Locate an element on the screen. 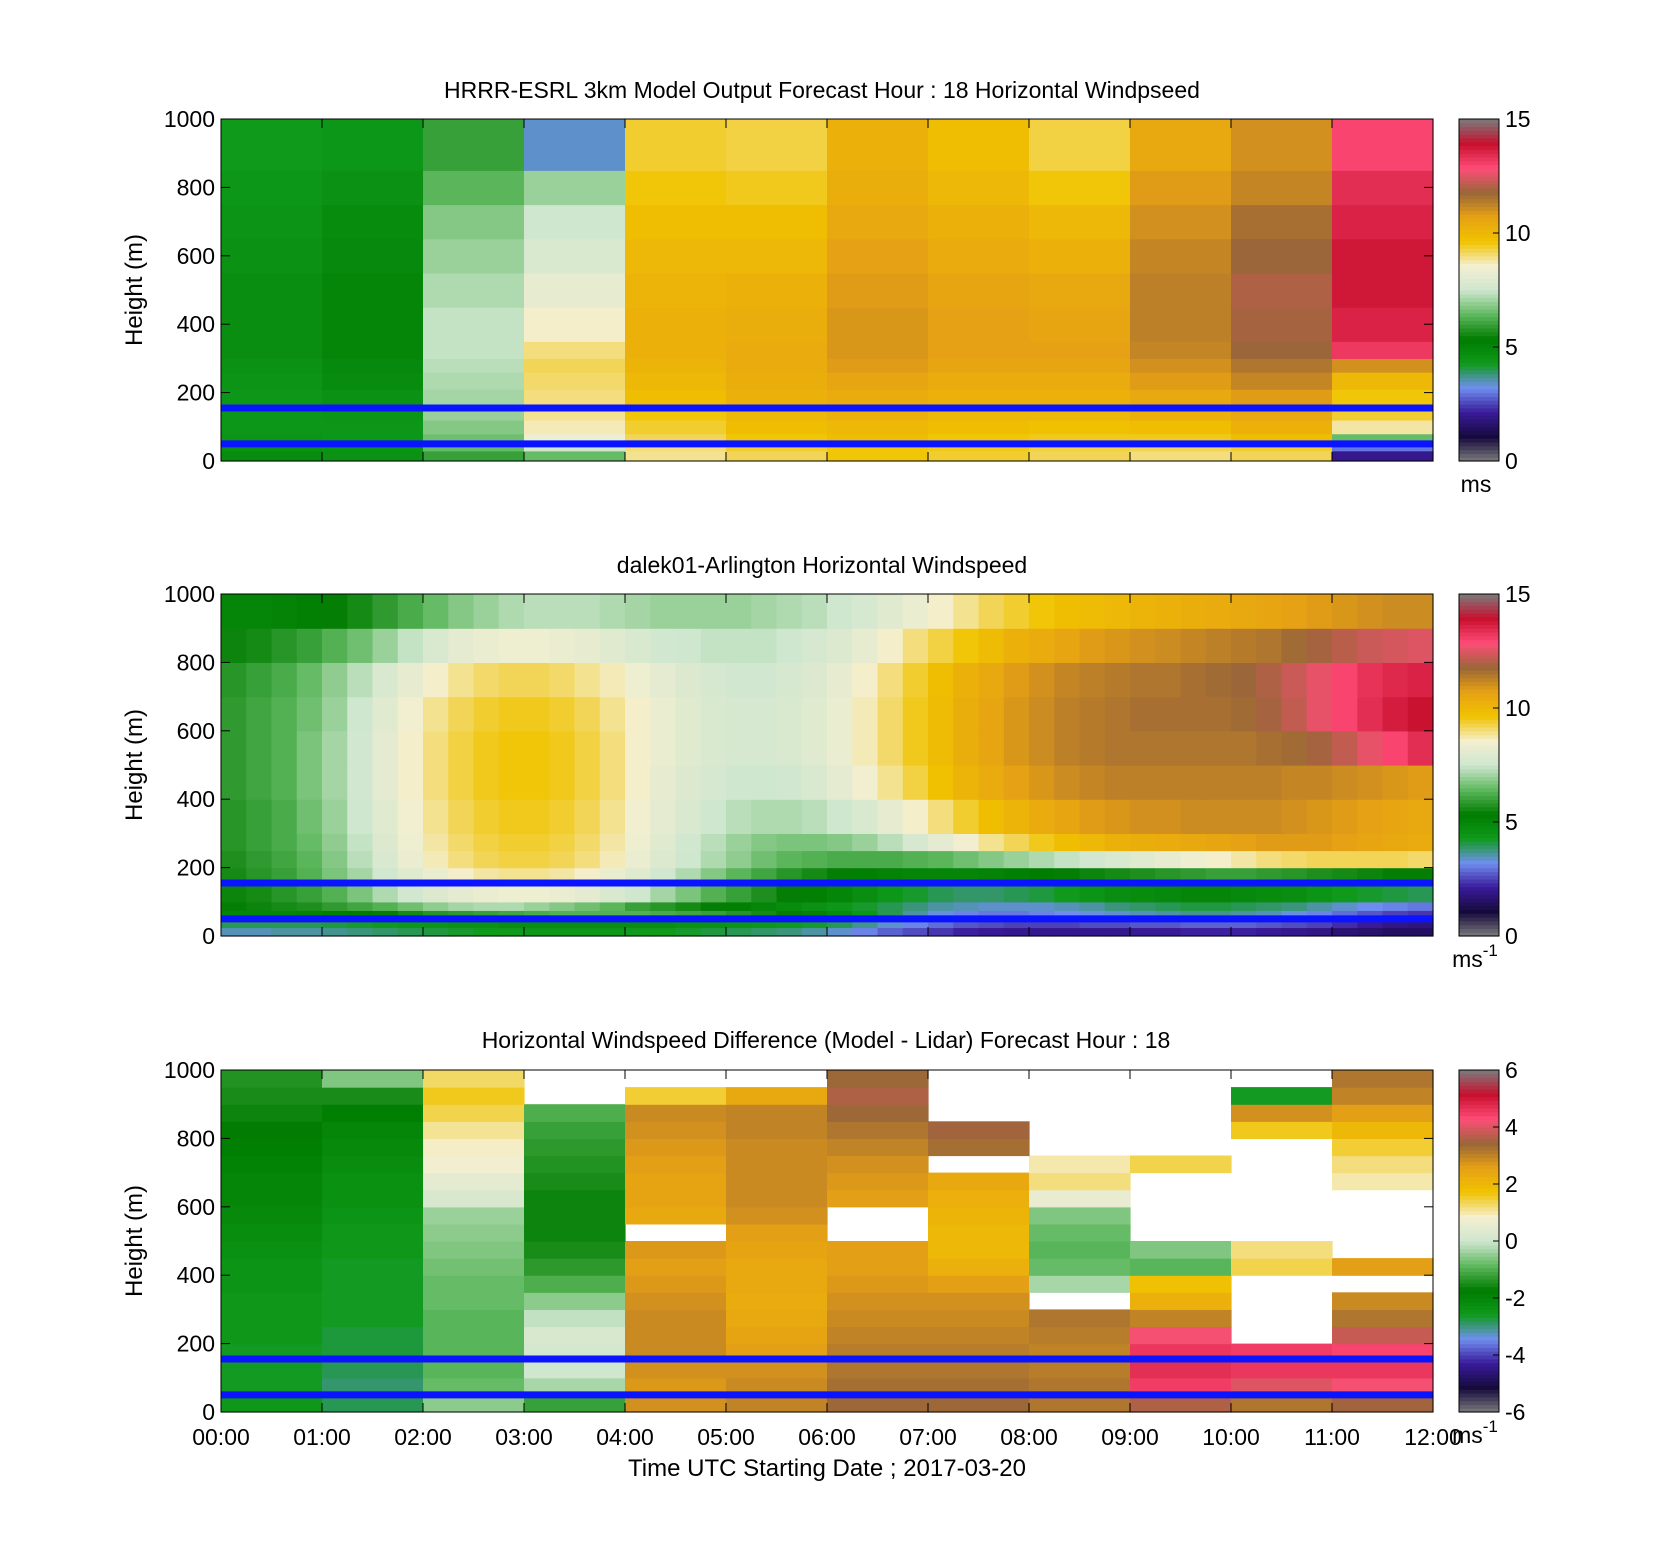 The width and height of the screenshot is (1680, 1561). y-tick-label: 600 is located at coordinates (196, 731).